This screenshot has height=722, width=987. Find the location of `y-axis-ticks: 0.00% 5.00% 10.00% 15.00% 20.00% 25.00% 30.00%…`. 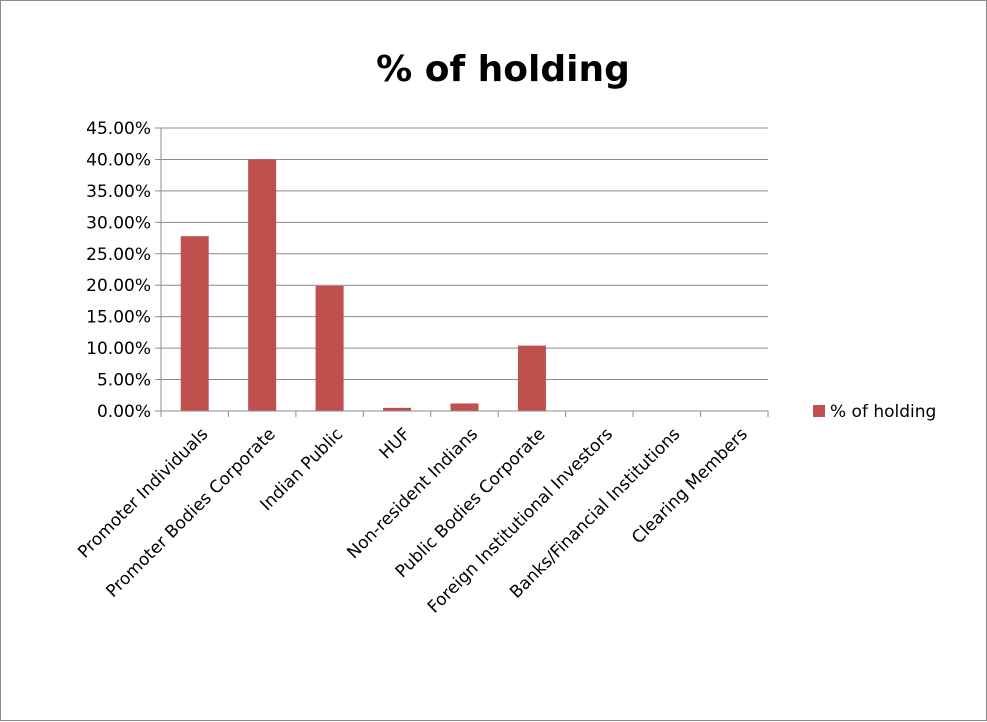

y-axis-ticks: 0.00% 5.00% 10.00% 15.00% 20.00% 25.00% 30.00%… is located at coordinates (123, 270).